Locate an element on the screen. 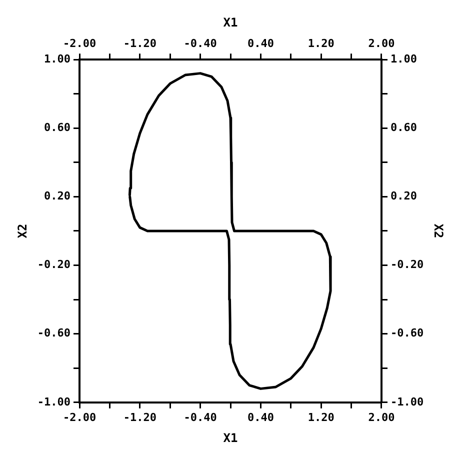 This screenshot has width=461, height=462. y2-tick-label: 0.60 is located at coordinates (403, 127).